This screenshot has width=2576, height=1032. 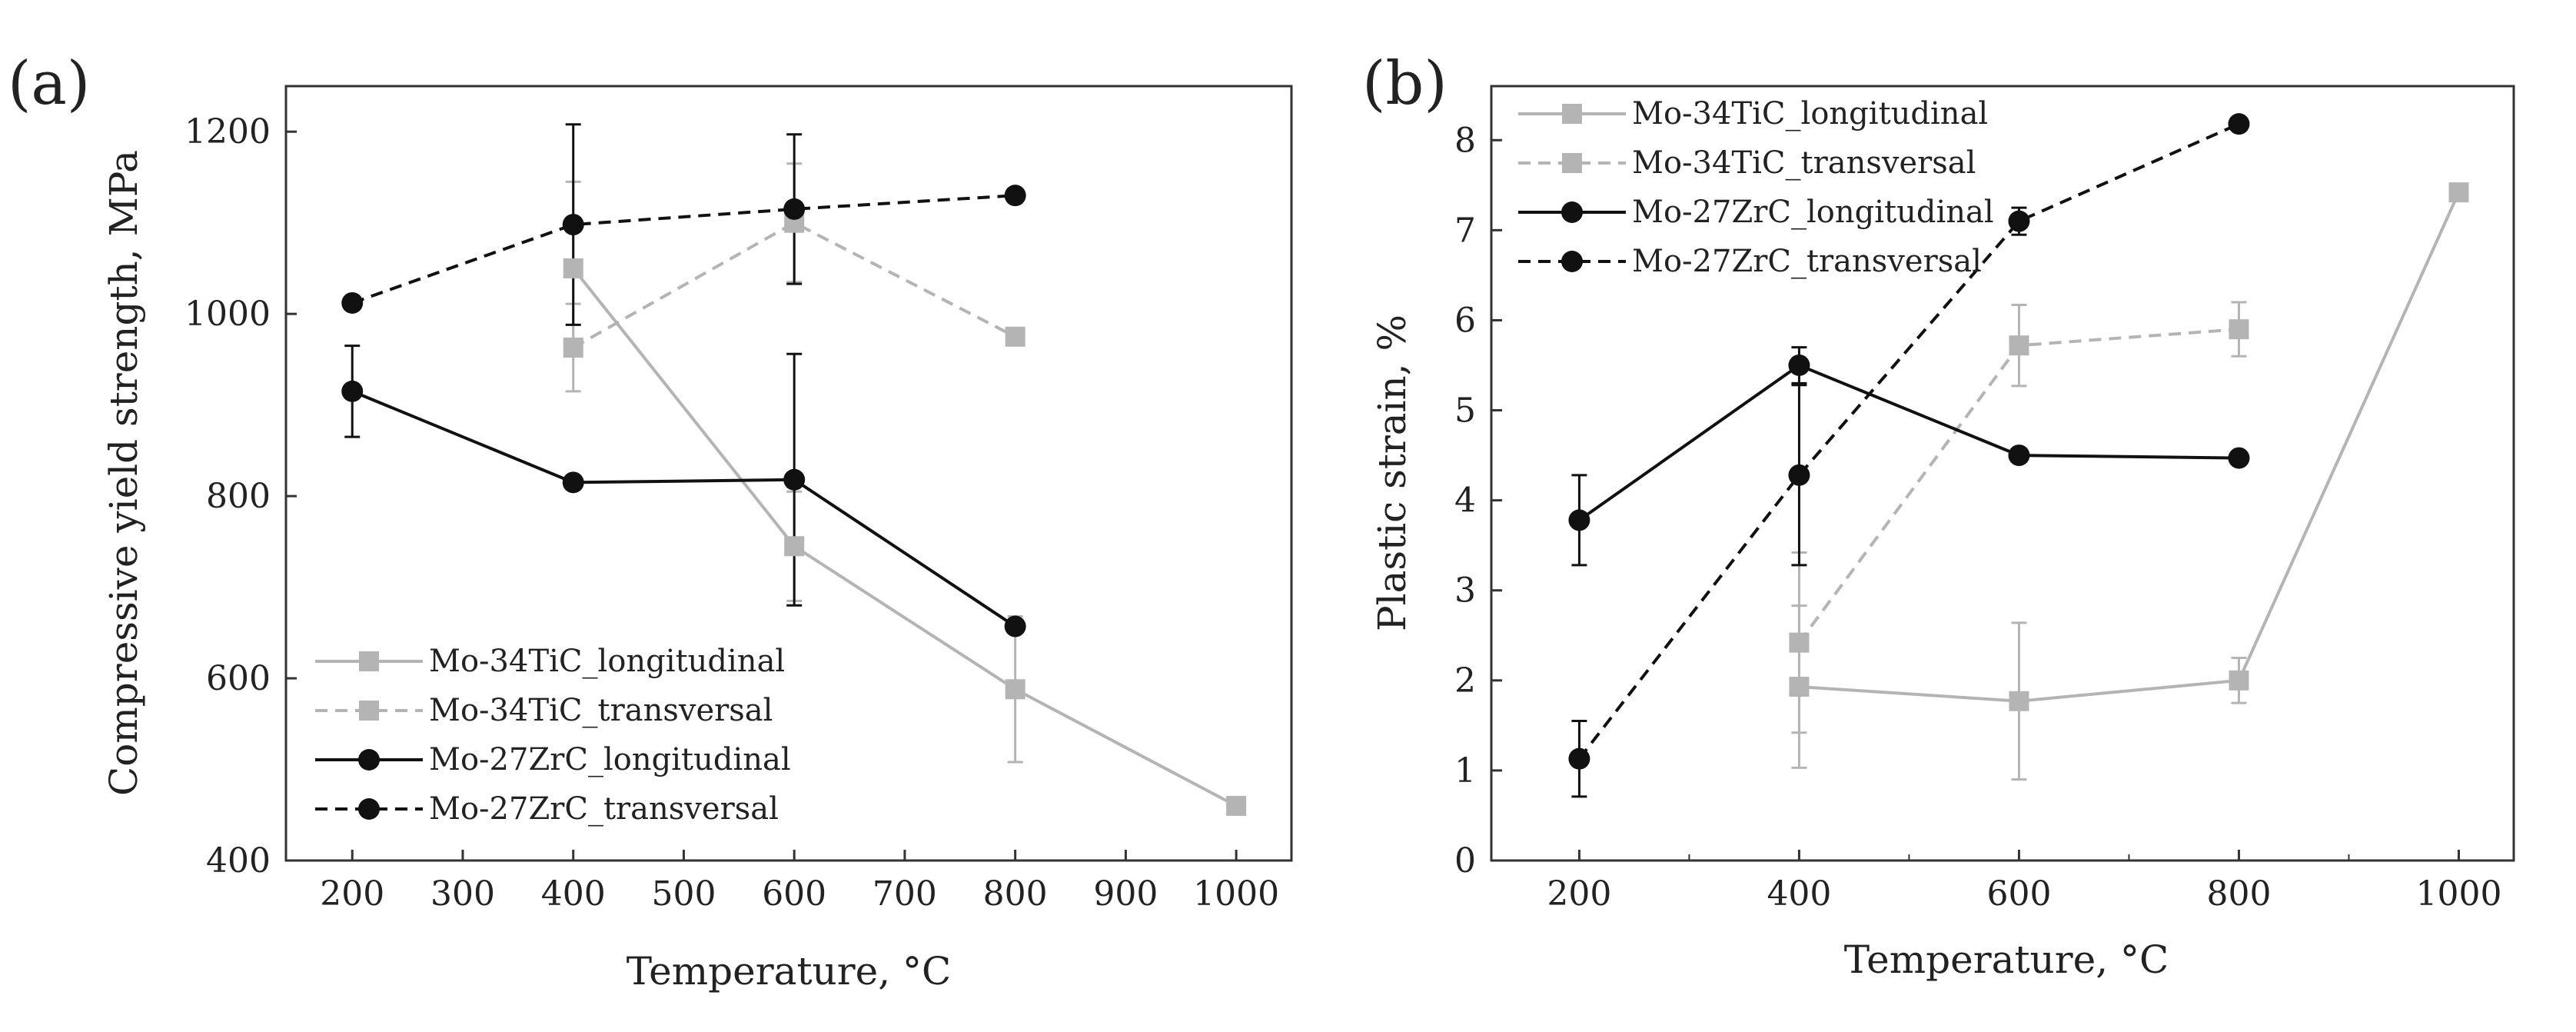 I want to click on x-tick-label-a: 700, so click(x=905, y=894).